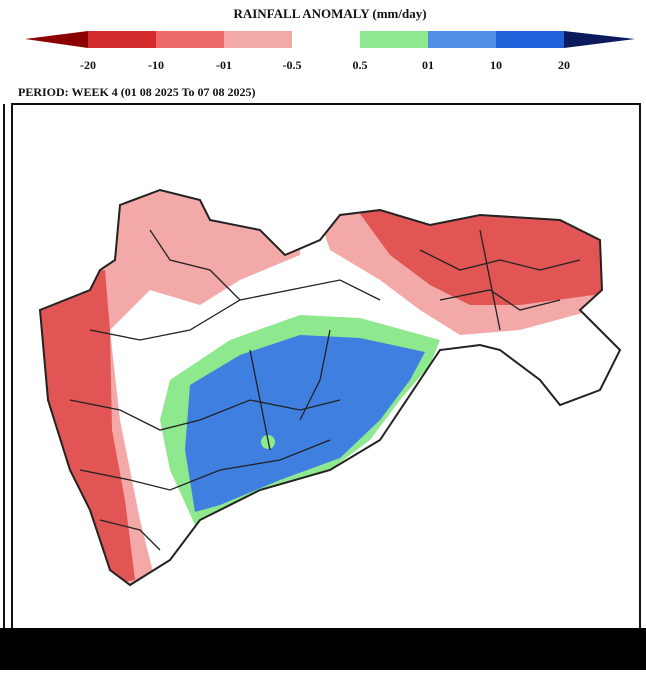 The width and height of the screenshot is (646, 675). Describe the element at coordinates (323, 649) in the screenshot. I see `bottom-bar` at that location.